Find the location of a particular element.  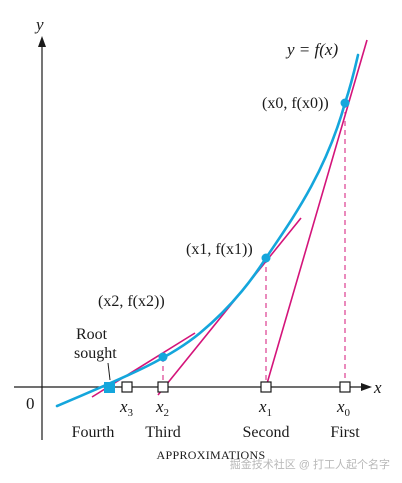

point-label-p1: (x1, f(x1)) is located at coordinates (219, 249).